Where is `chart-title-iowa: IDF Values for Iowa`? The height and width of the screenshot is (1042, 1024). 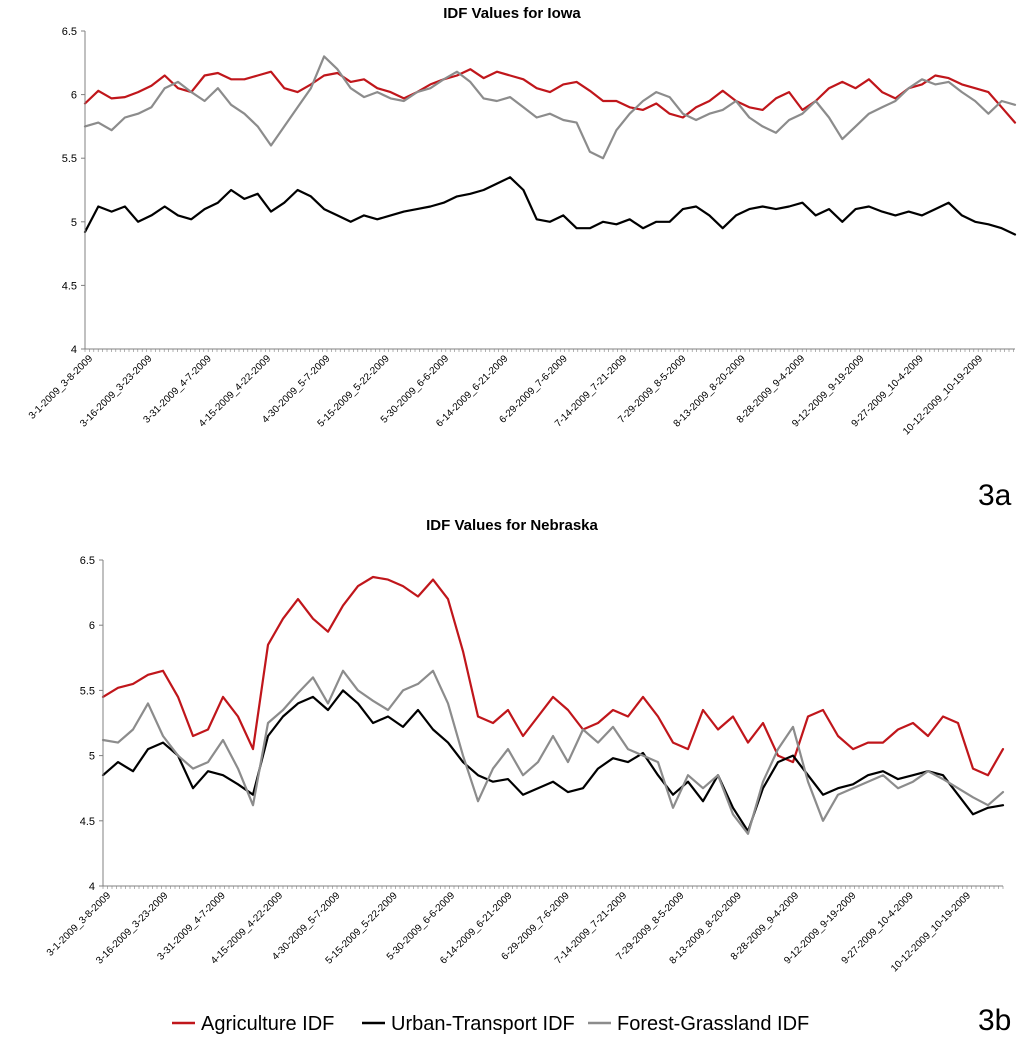 chart-title-iowa: IDF Values for Iowa is located at coordinates (512, 13).